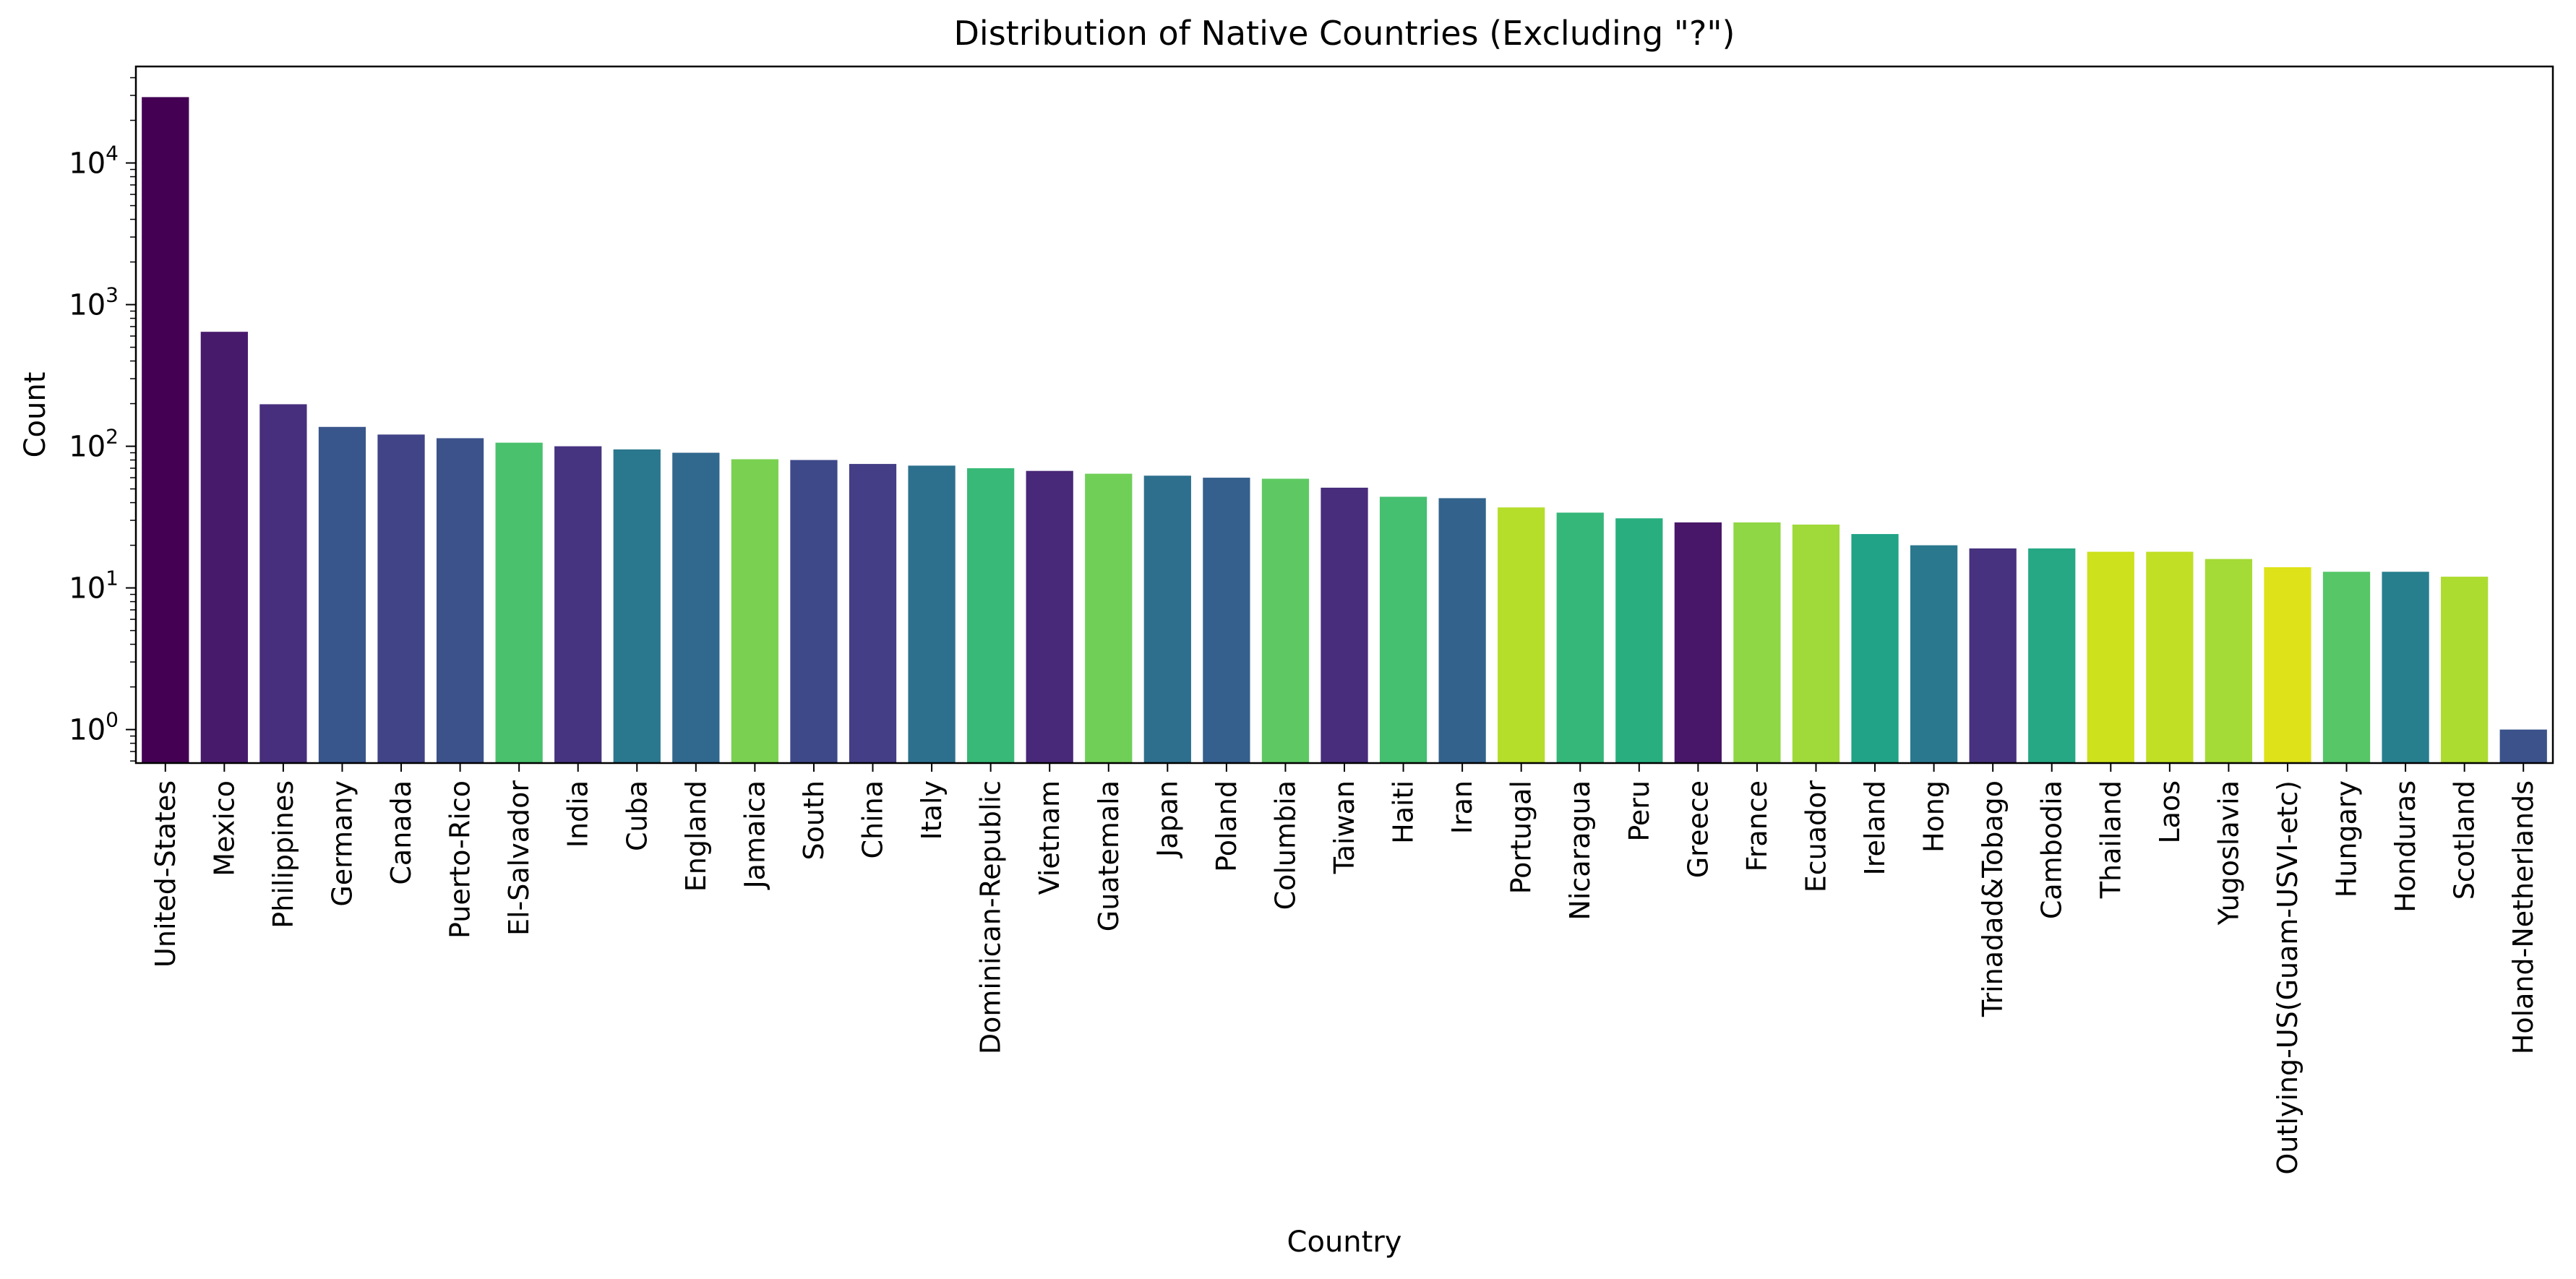  I want to click on x-tick-label: India, so click(578, 814).